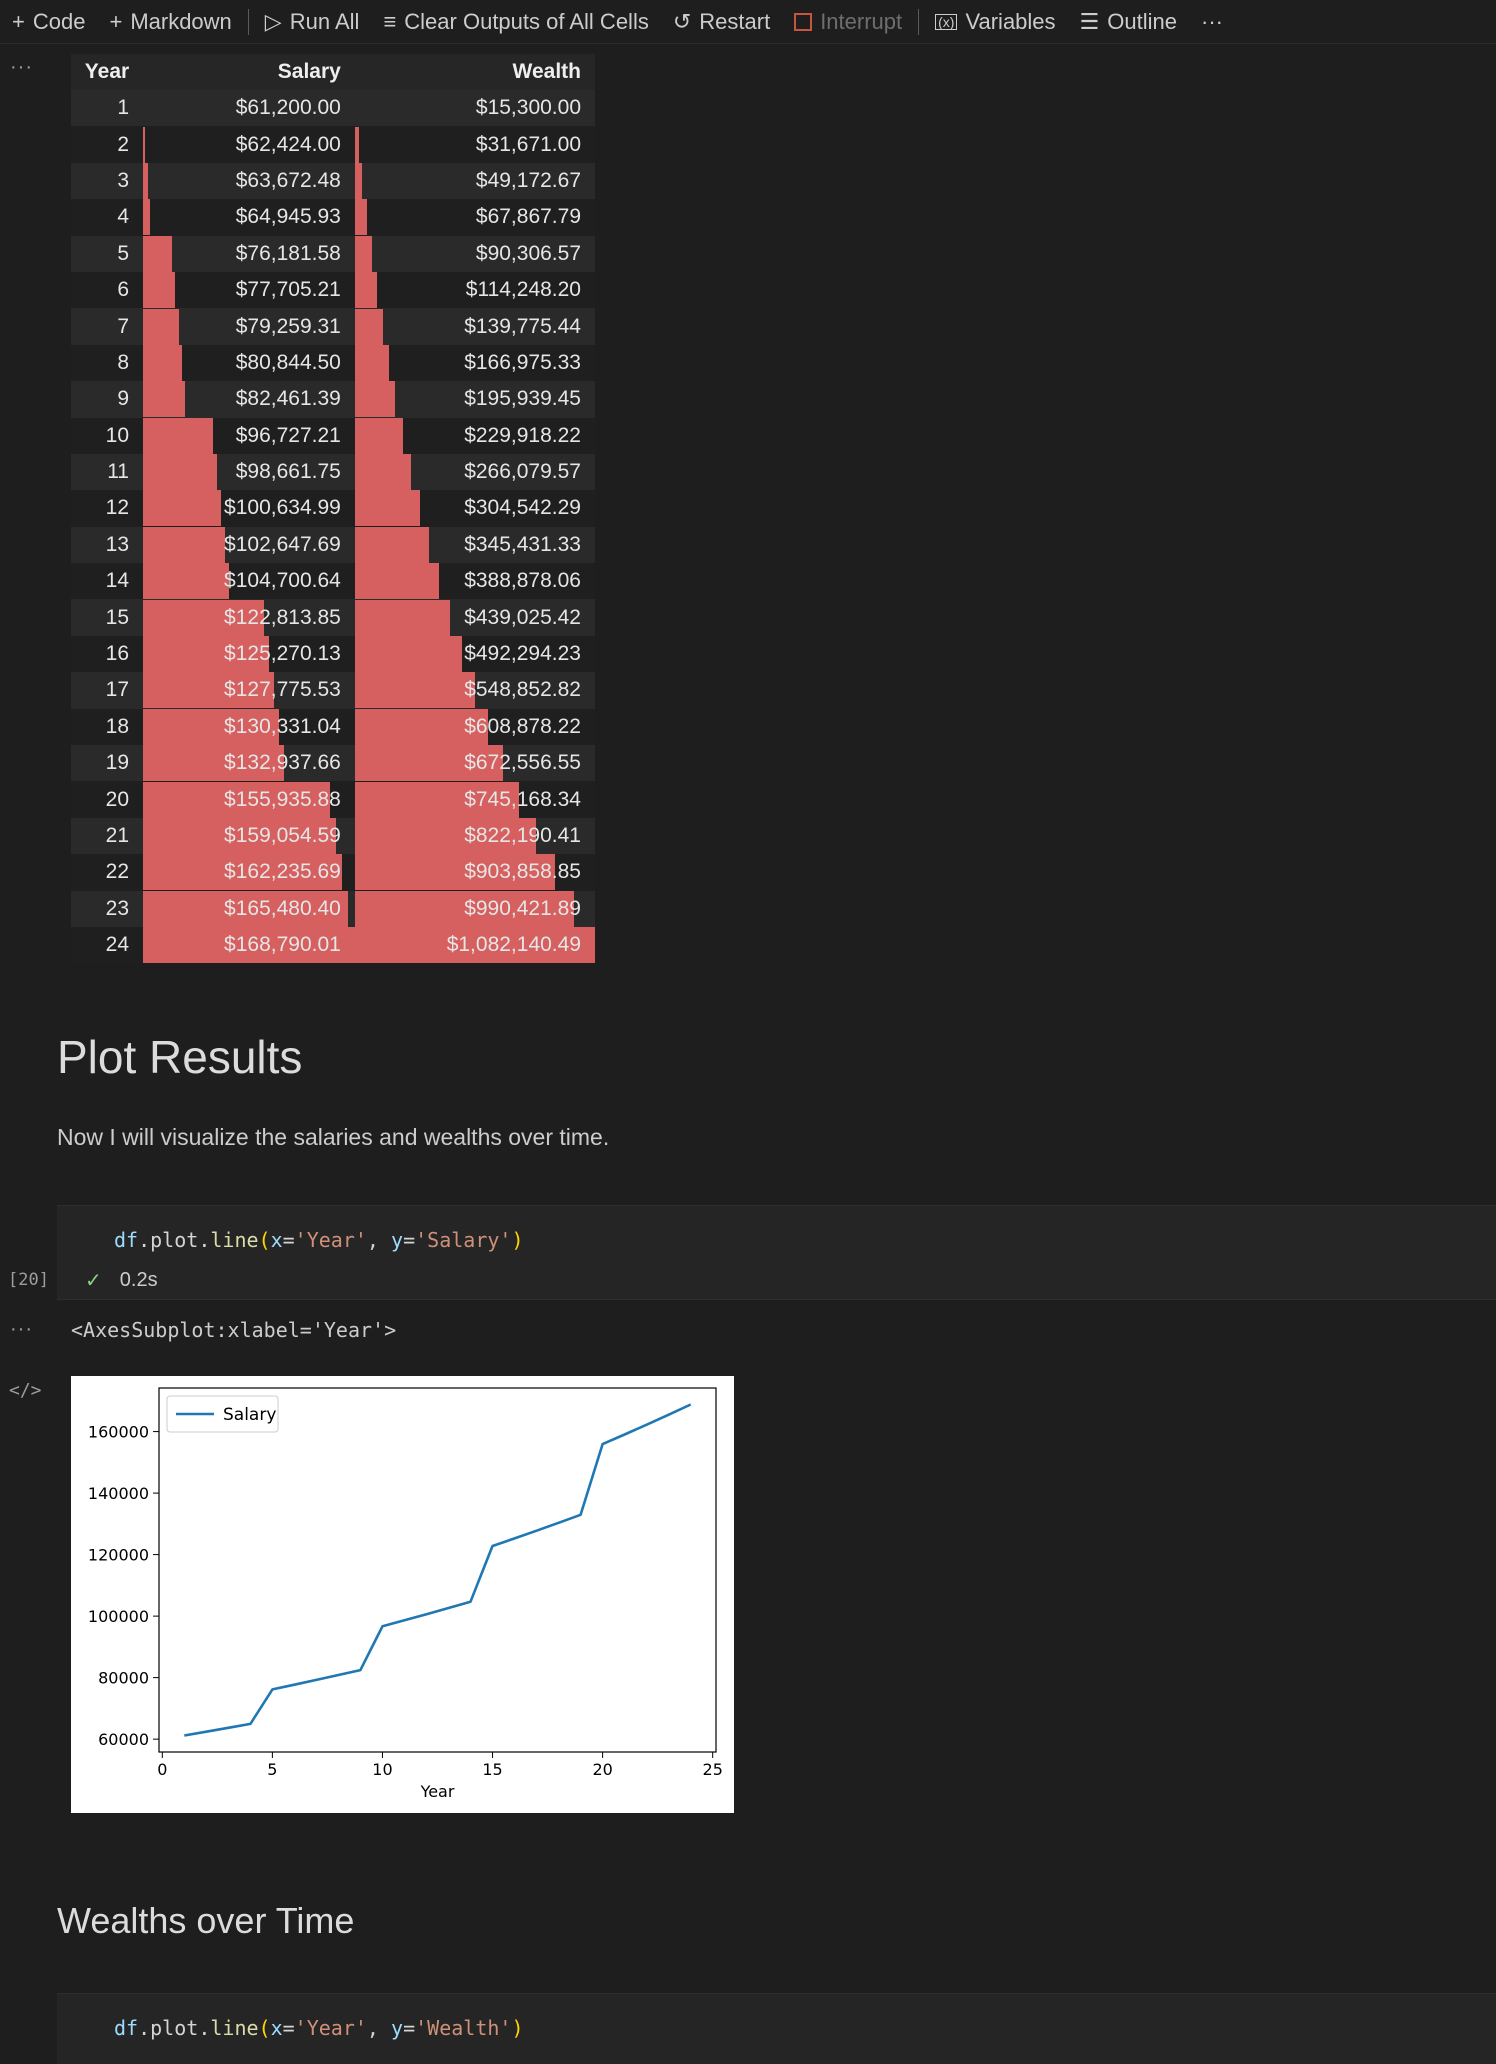  What do you see at coordinates (474, 253) in the screenshot?
I see `wealth-cell: $90,306.57` at bounding box center [474, 253].